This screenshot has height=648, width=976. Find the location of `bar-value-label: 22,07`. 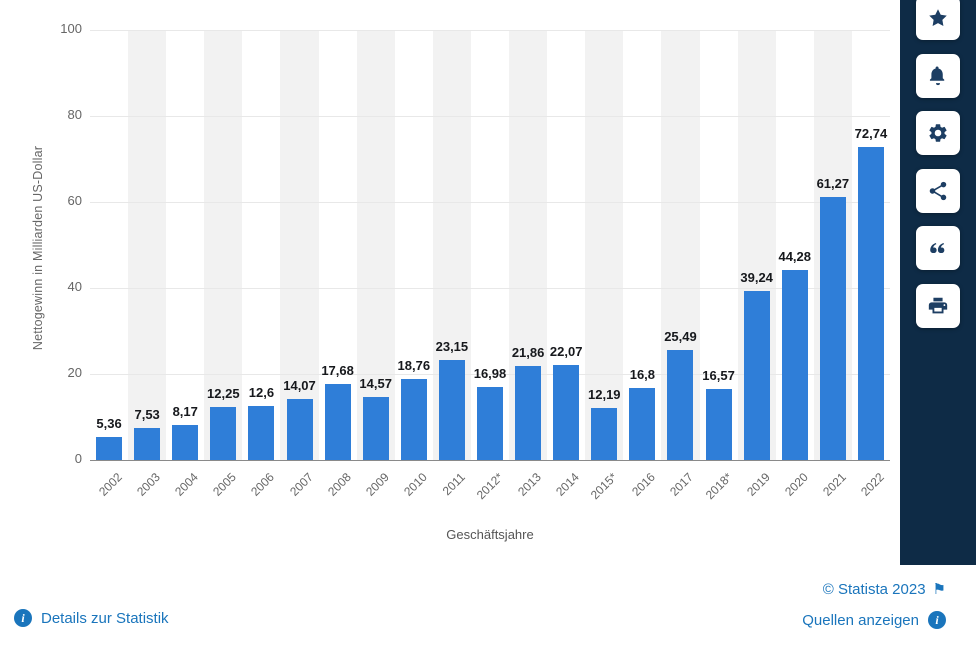

bar-value-label: 22,07 is located at coordinates (566, 352).